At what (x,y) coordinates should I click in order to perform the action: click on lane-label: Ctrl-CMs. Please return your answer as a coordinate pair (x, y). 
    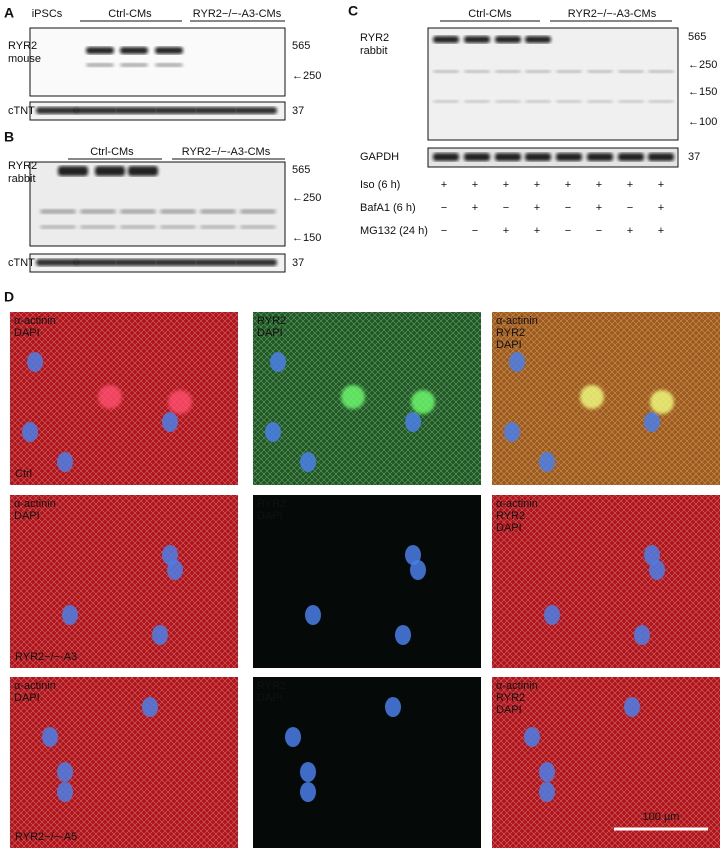
    Looking at the image, I should click on (130, 14).